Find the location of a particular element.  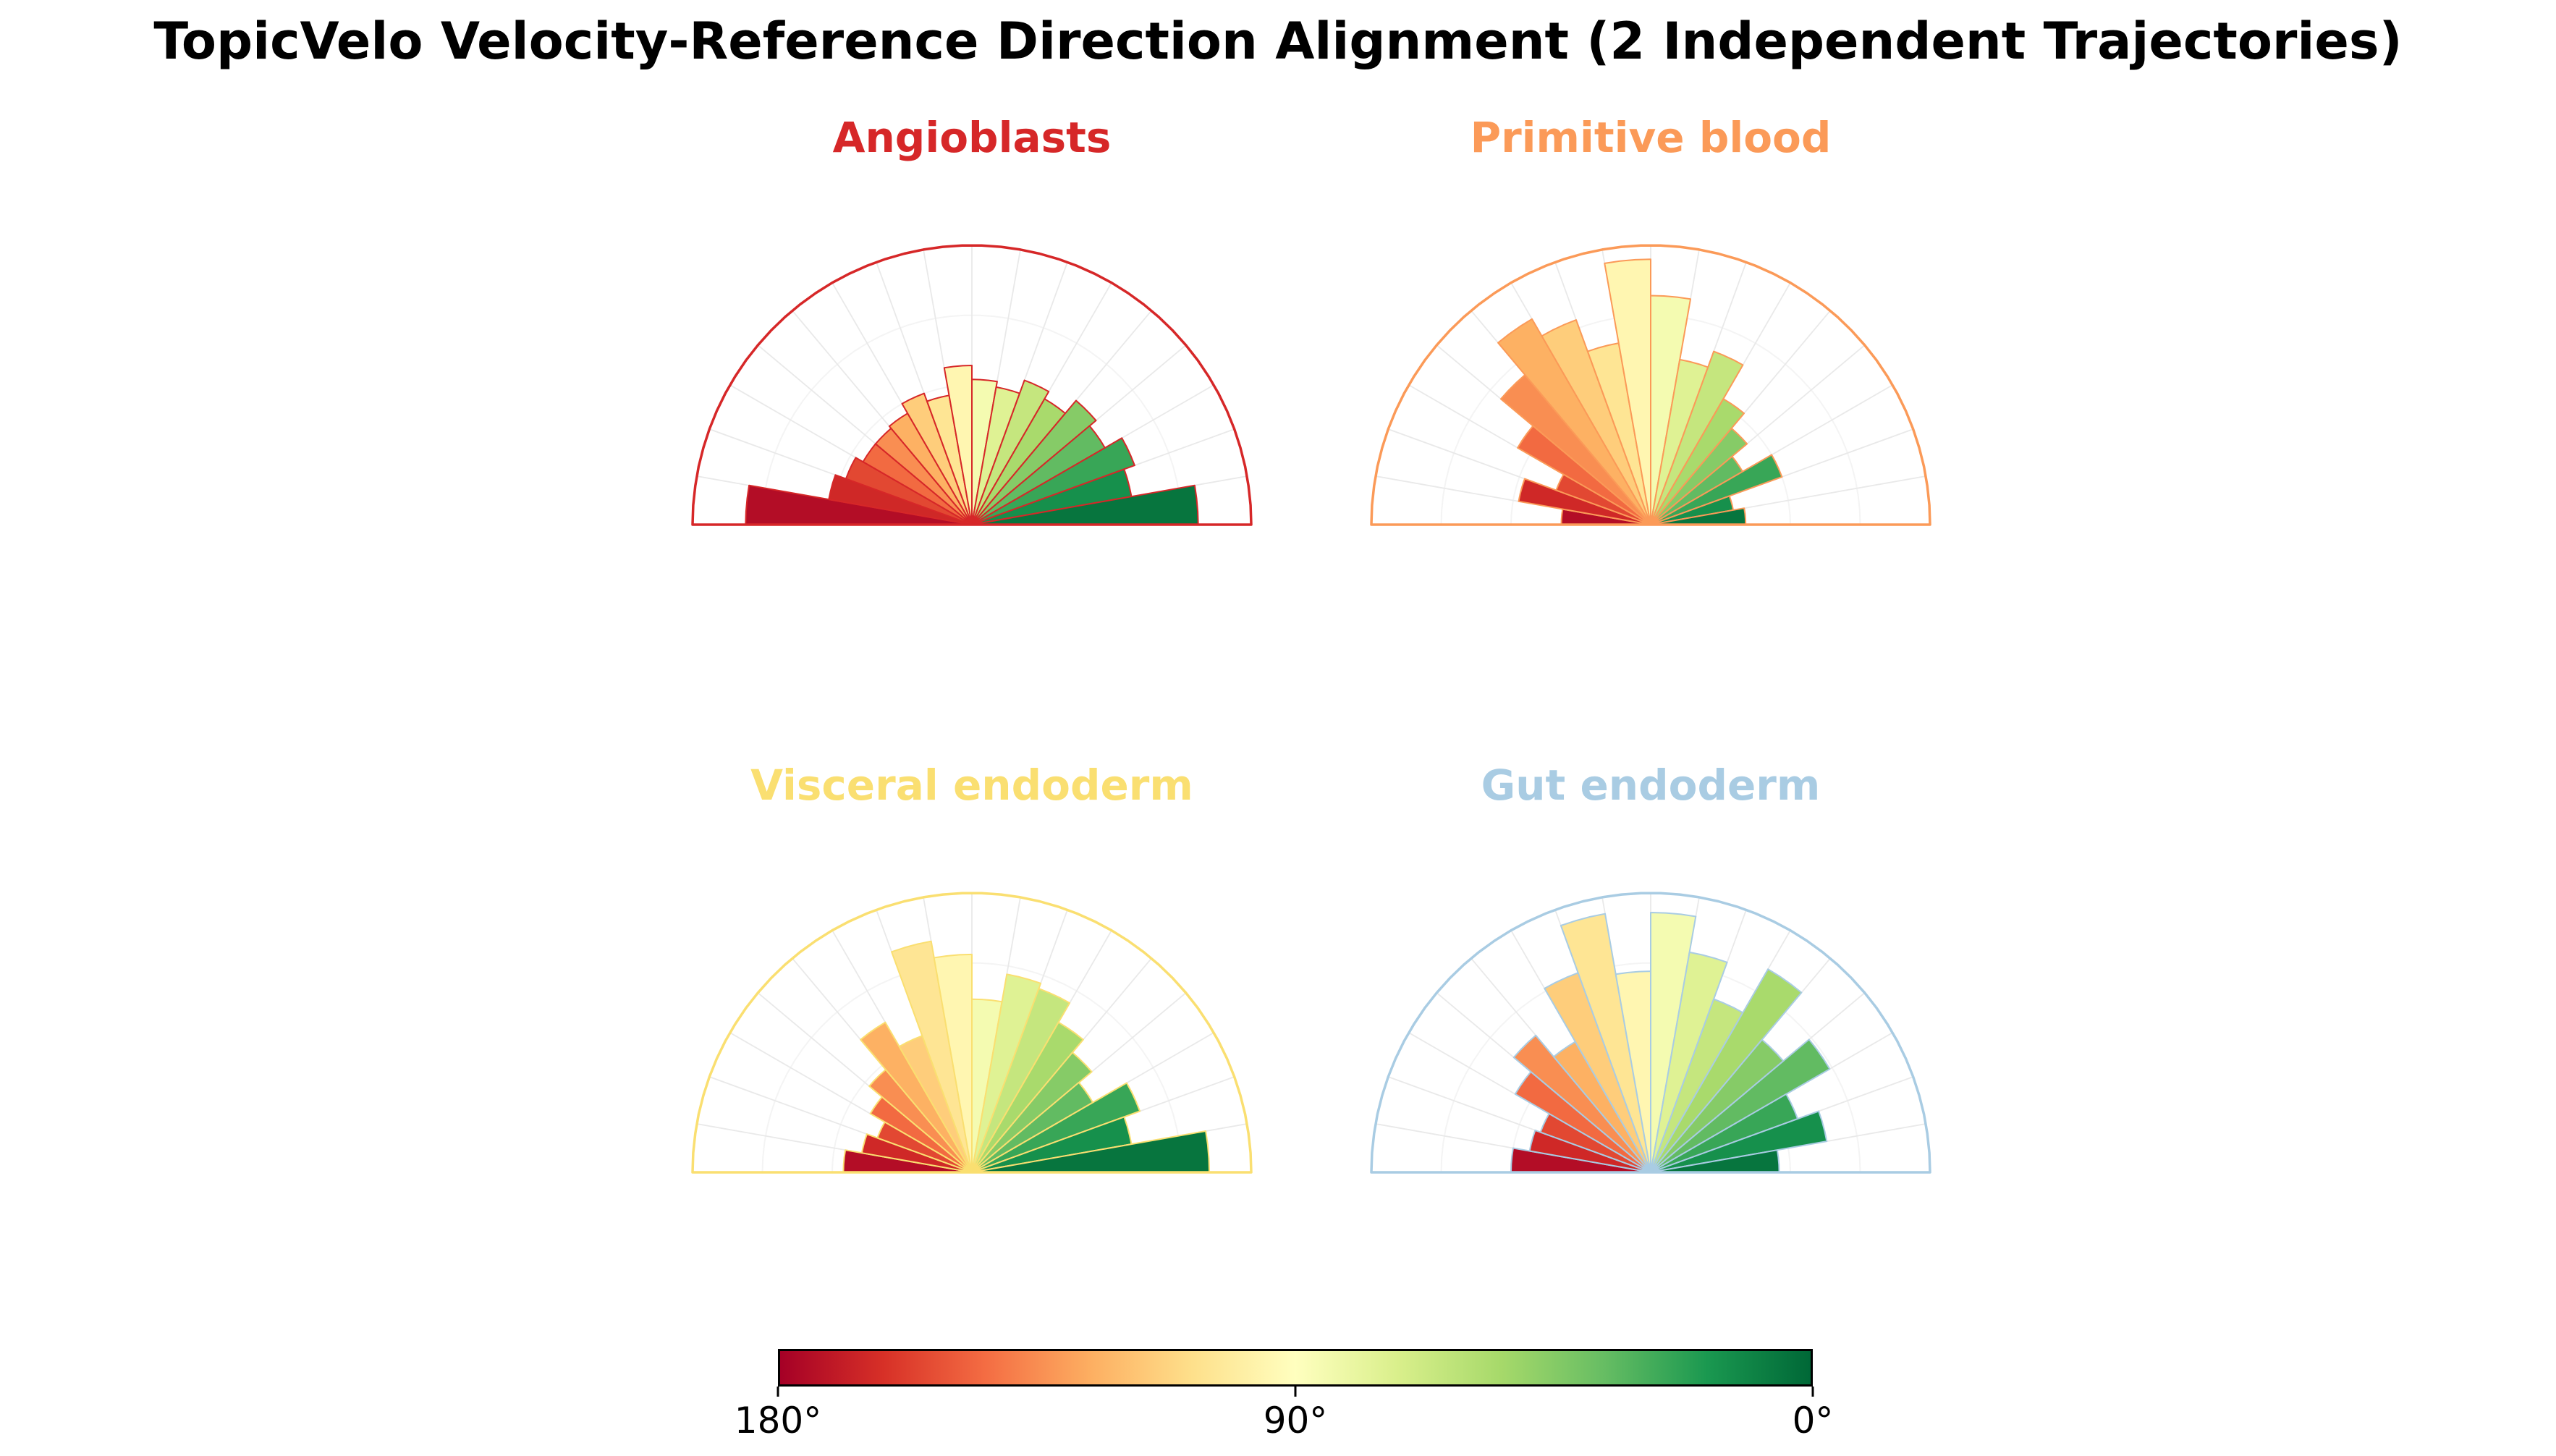

rose-chart-primitive-blood is located at coordinates (1650, 385).